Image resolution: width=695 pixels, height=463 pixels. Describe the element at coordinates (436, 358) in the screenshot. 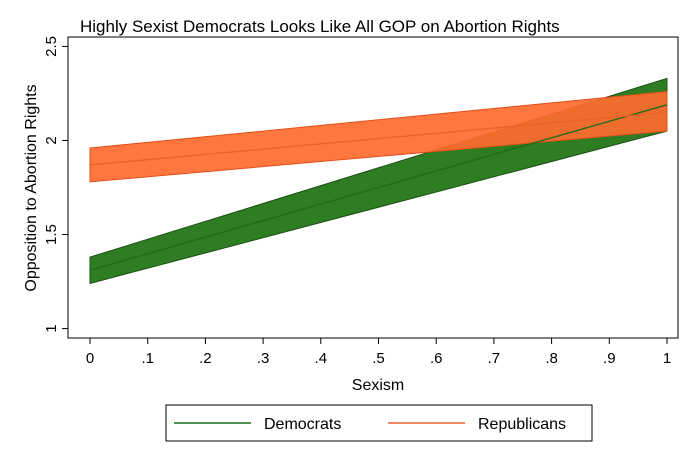

I see `x-tick-label: .6` at that location.